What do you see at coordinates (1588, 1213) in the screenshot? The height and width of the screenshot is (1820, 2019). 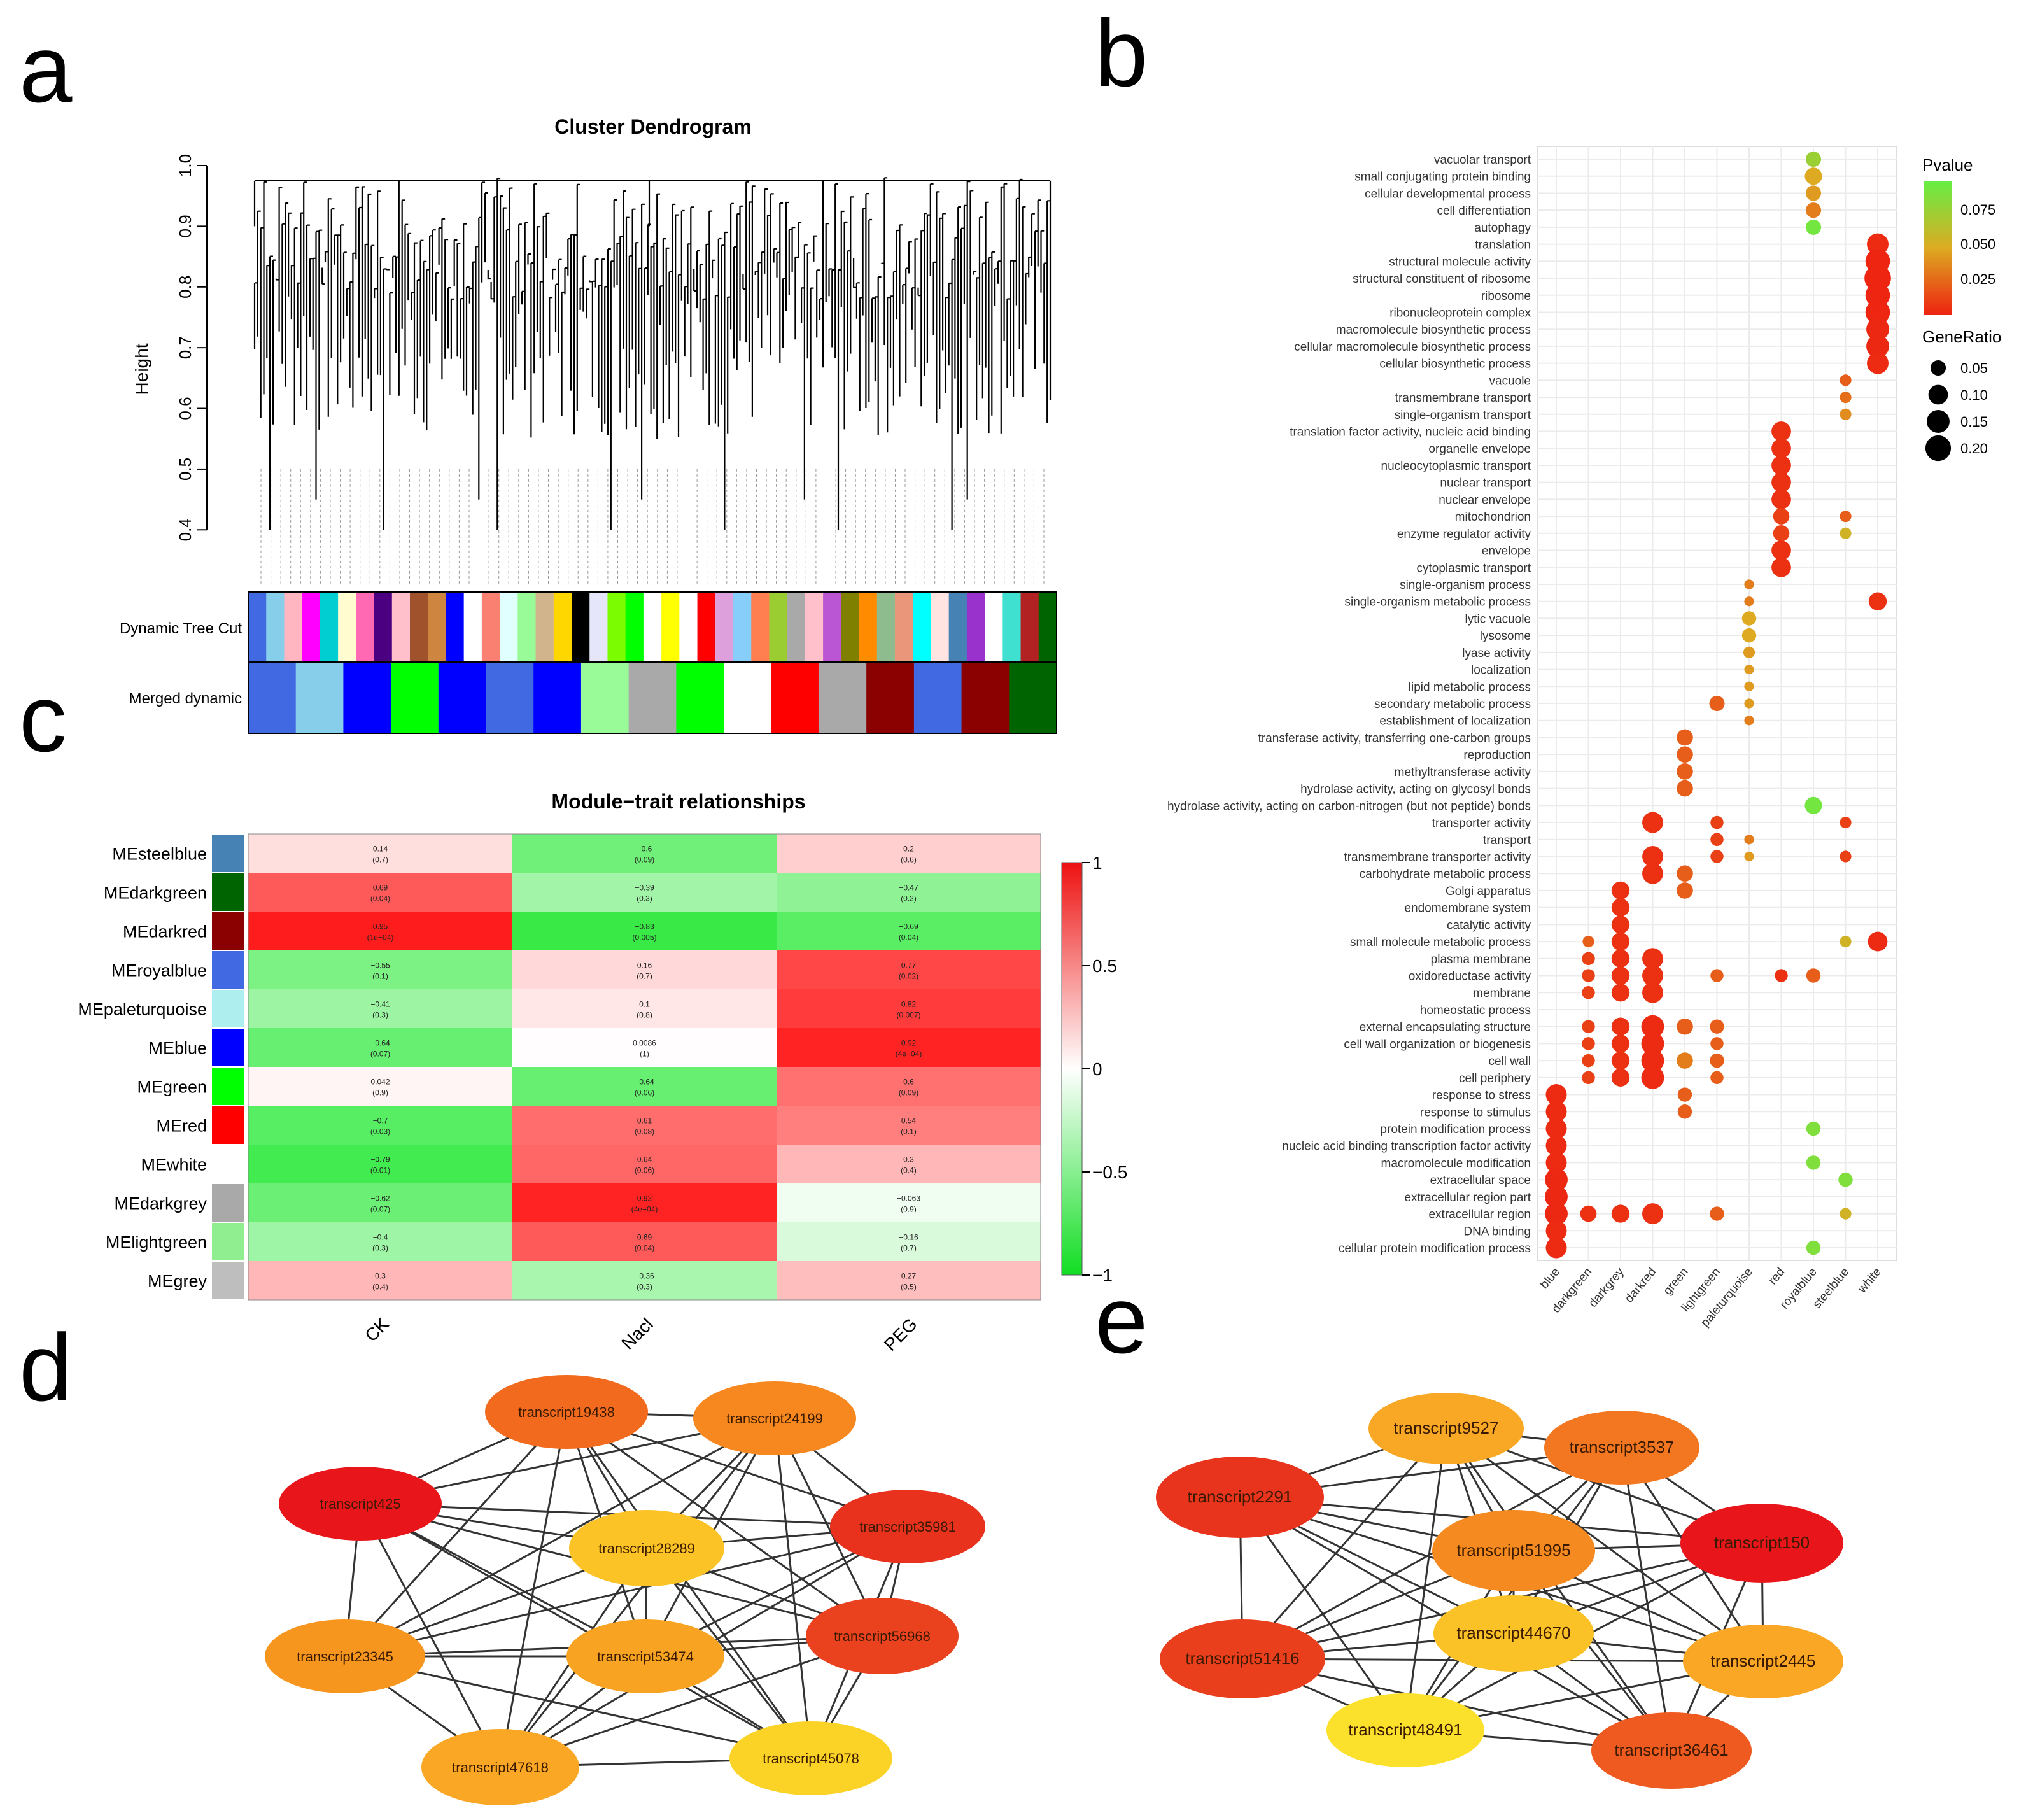 I see `dot-darkgreen` at bounding box center [1588, 1213].